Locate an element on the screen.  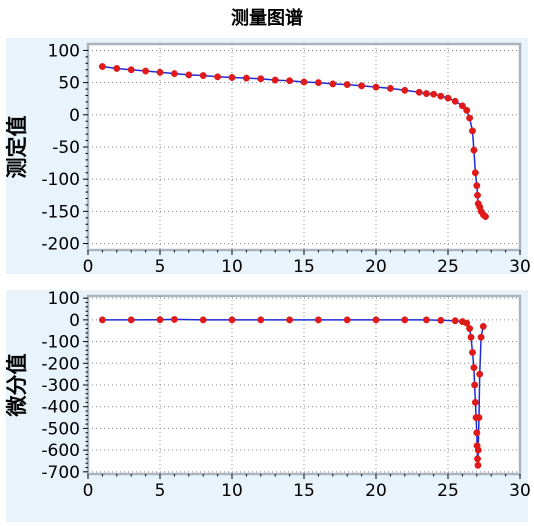
measured-ytick-label: 0 is located at coordinates (74, 116).